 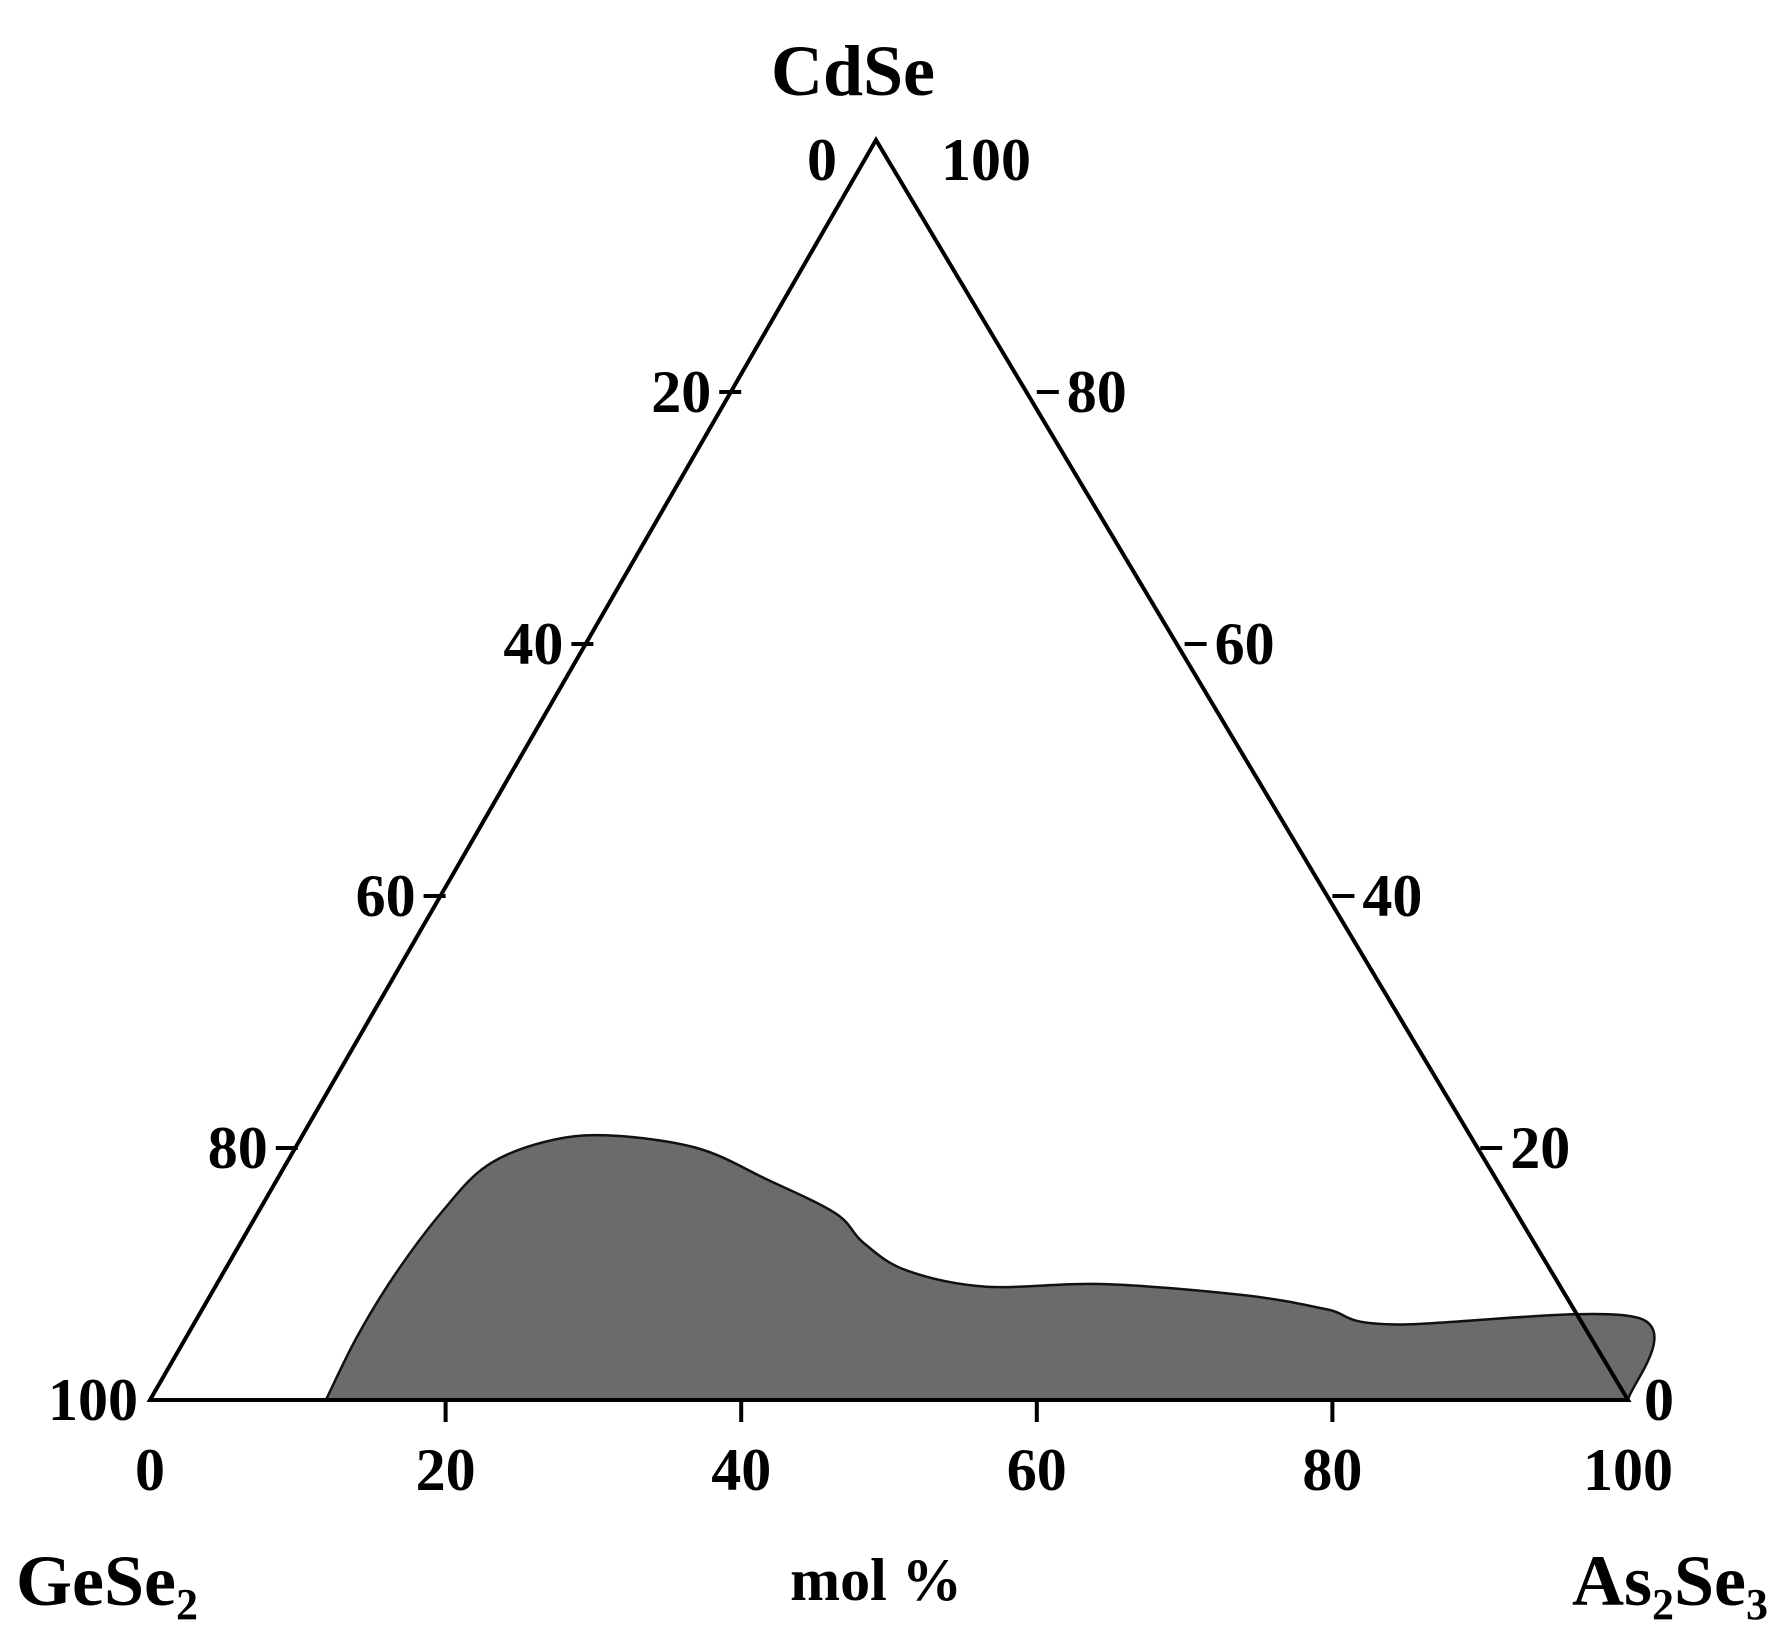 I want to click on glass-region-layer, so click(x=989, y=1267).